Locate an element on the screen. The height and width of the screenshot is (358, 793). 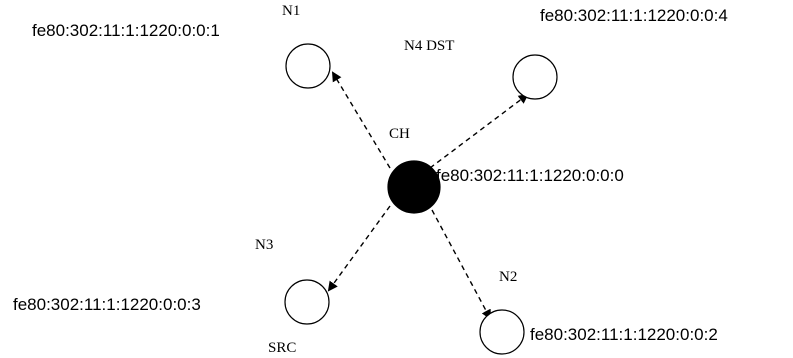
node-n1 is located at coordinates (308, 66).